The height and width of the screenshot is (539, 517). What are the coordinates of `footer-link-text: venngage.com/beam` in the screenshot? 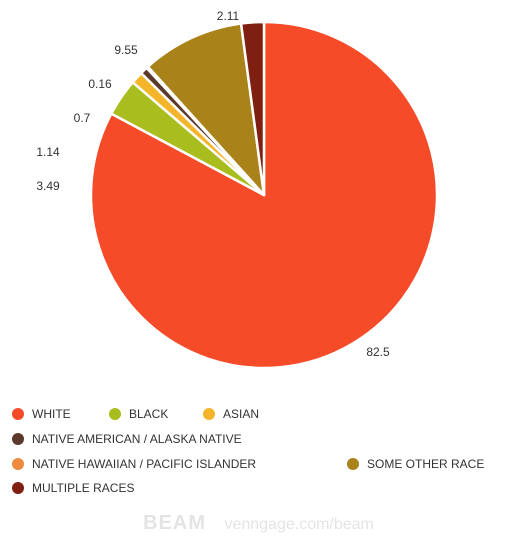 It's located at (299, 524).